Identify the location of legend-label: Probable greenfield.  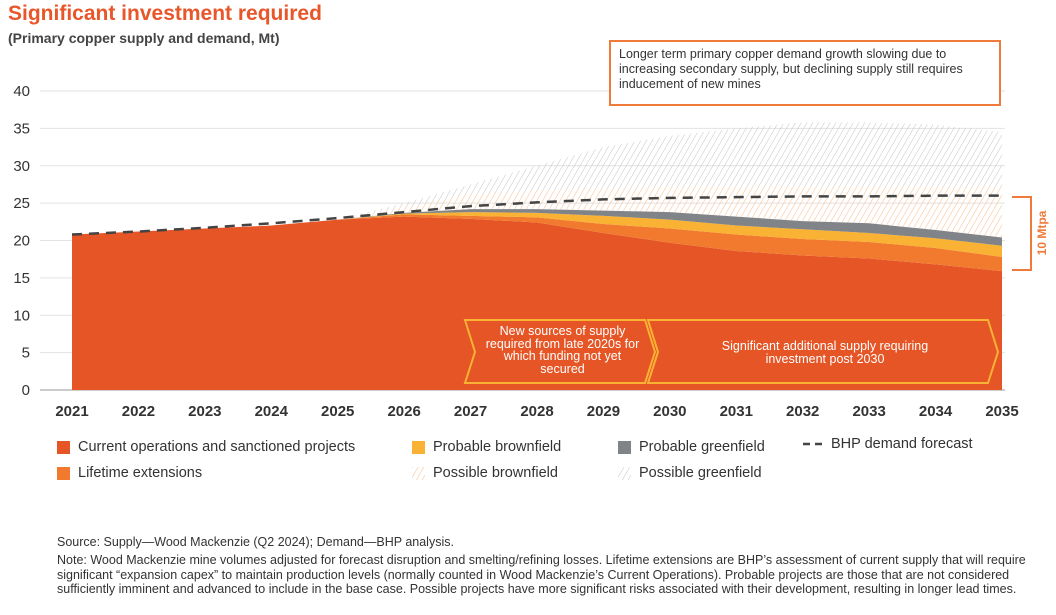
(702, 447).